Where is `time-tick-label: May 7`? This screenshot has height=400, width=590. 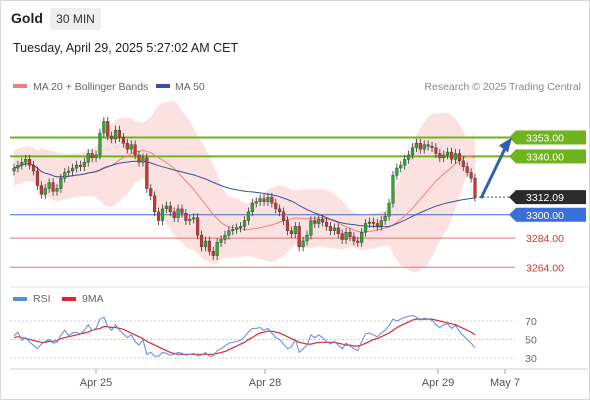
time-tick-label: May 7 is located at coordinates (505, 383).